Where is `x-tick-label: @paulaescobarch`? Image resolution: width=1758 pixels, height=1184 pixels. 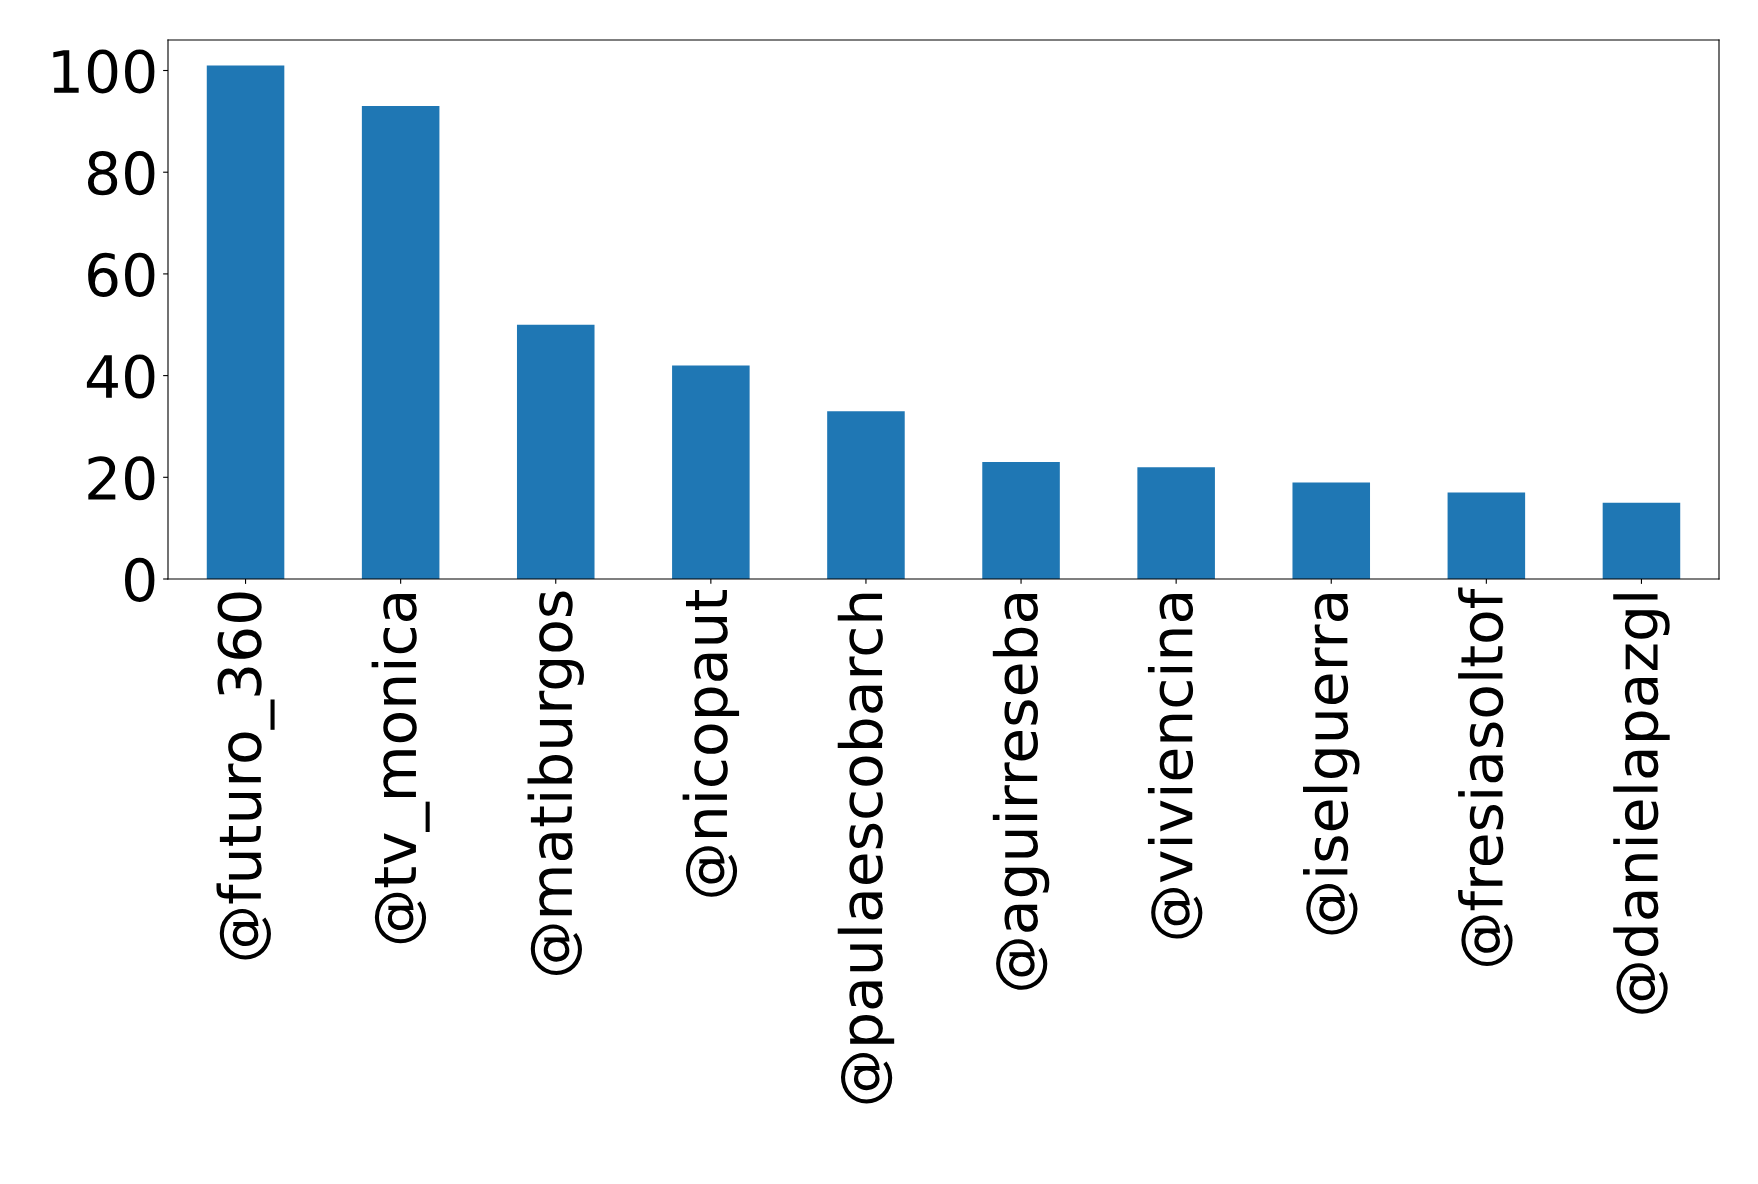
x-tick-label: @paulaescobarch is located at coordinates (866, 848).